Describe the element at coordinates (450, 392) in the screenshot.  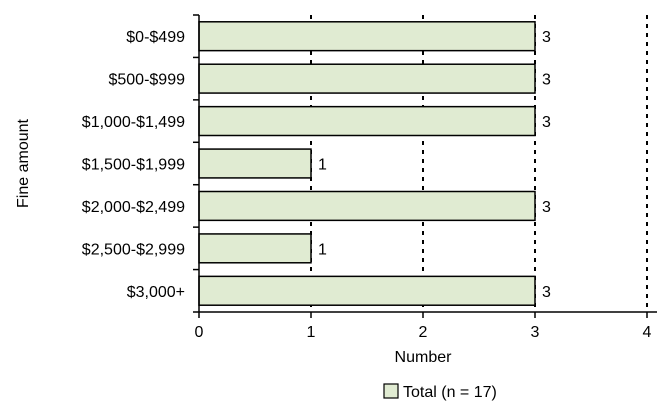
I see `legend-label: Total (n = 17)` at that location.